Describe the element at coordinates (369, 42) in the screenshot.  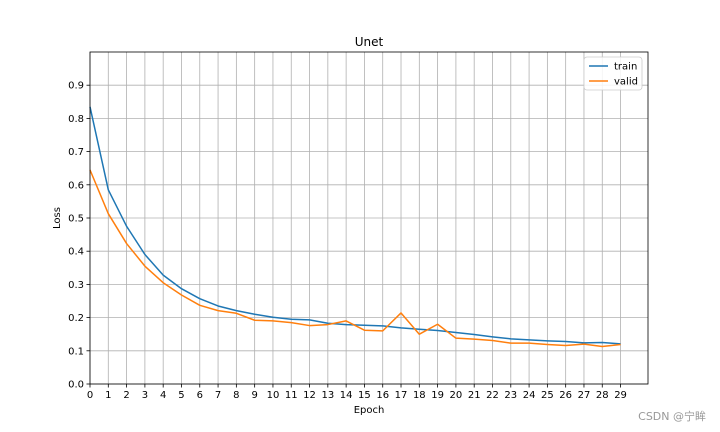
I see `chart-title: Unet` at that location.